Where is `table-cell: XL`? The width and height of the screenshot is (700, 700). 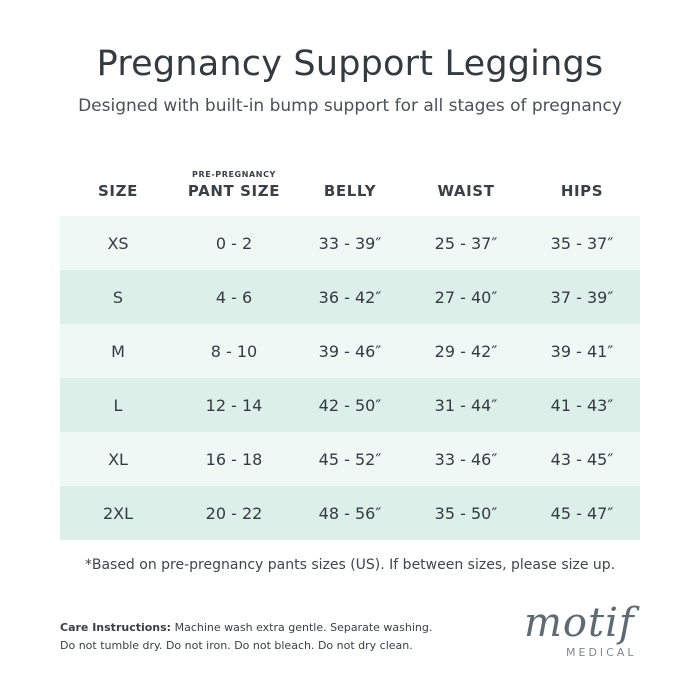 table-cell: XL is located at coordinates (118, 459).